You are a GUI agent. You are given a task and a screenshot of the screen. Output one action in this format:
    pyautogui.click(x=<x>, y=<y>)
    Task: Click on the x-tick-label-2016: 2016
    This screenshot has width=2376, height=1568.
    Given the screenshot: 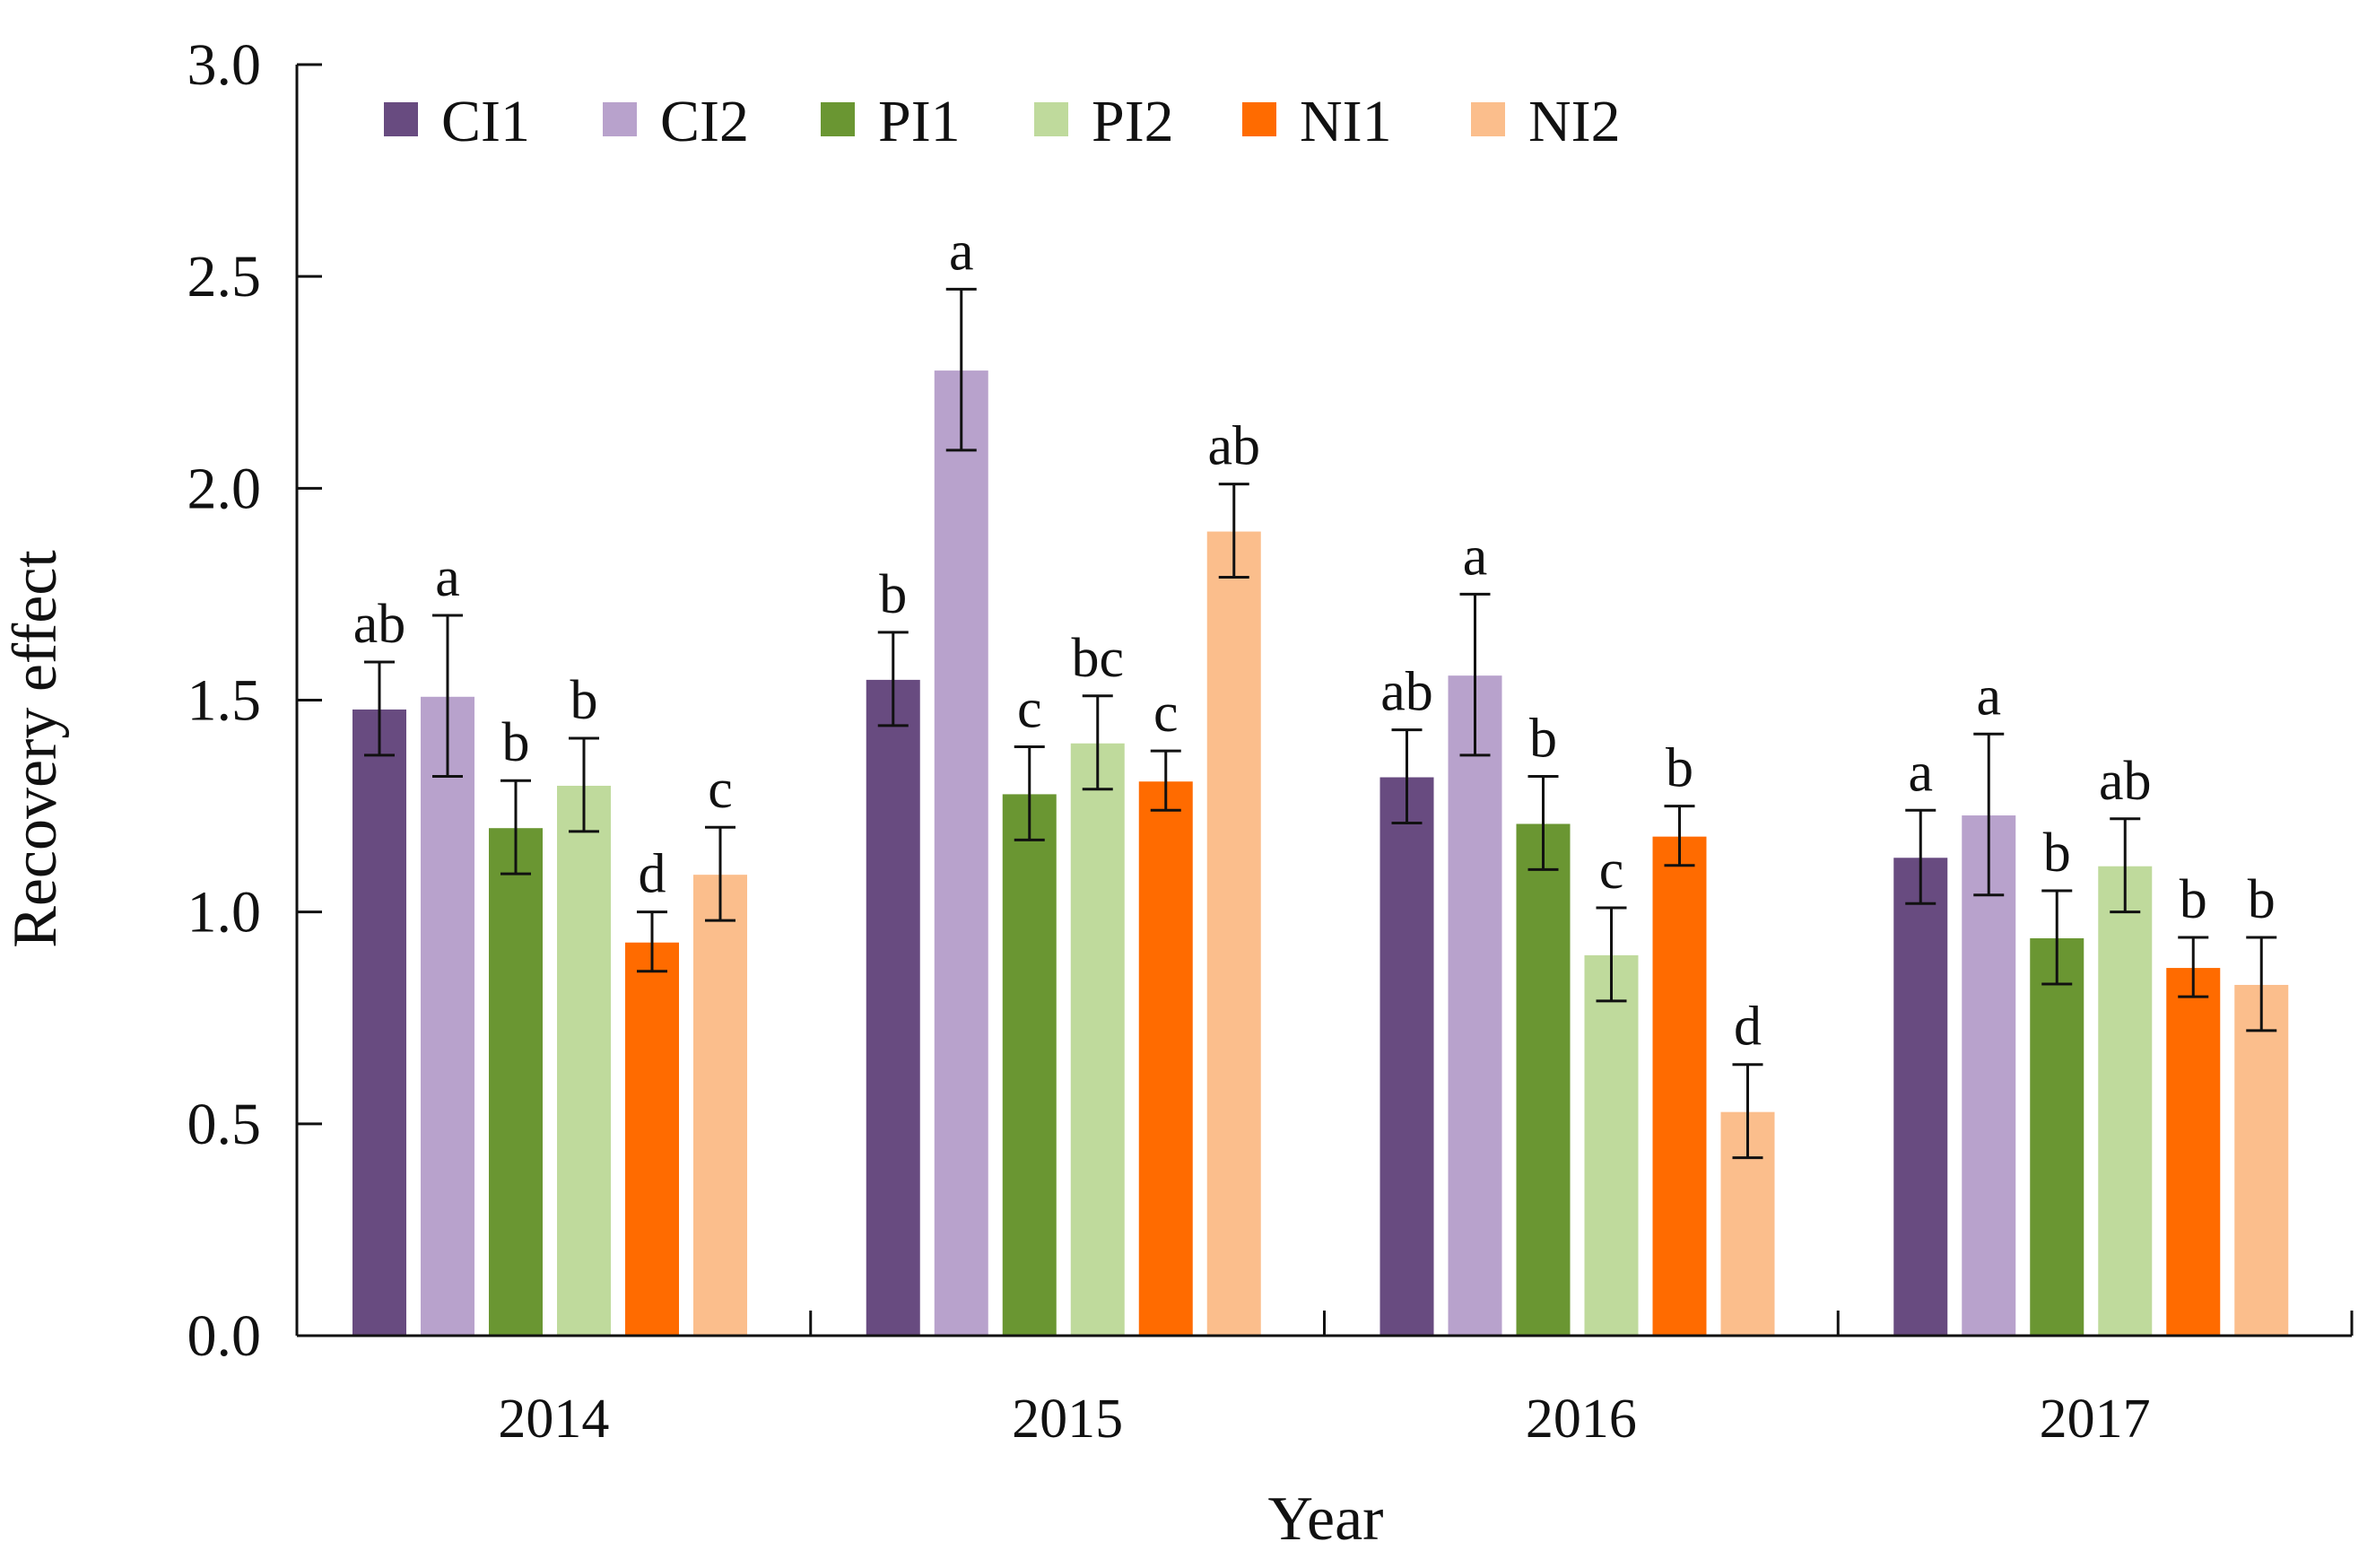 What is the action you would take?
    pyautogui.click(x=1581, y=1420)
    